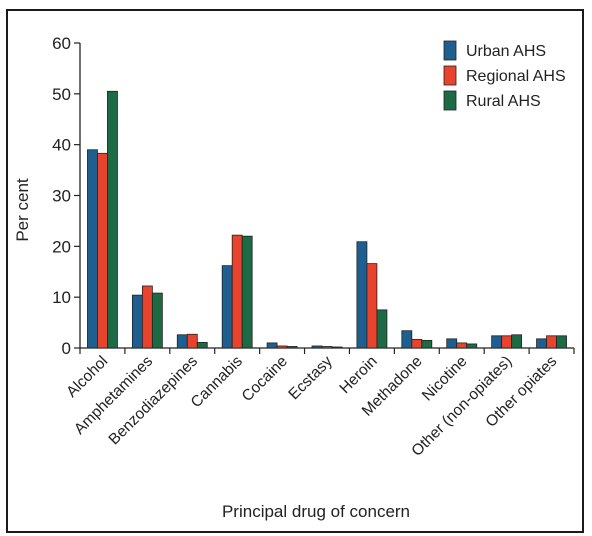 The width and height of the screenshot is (592, 536). What do you see at coordinates (506, 51) in the screenshot?
I see `legend-label: Urban AHS` at bounding box center [506, 51].